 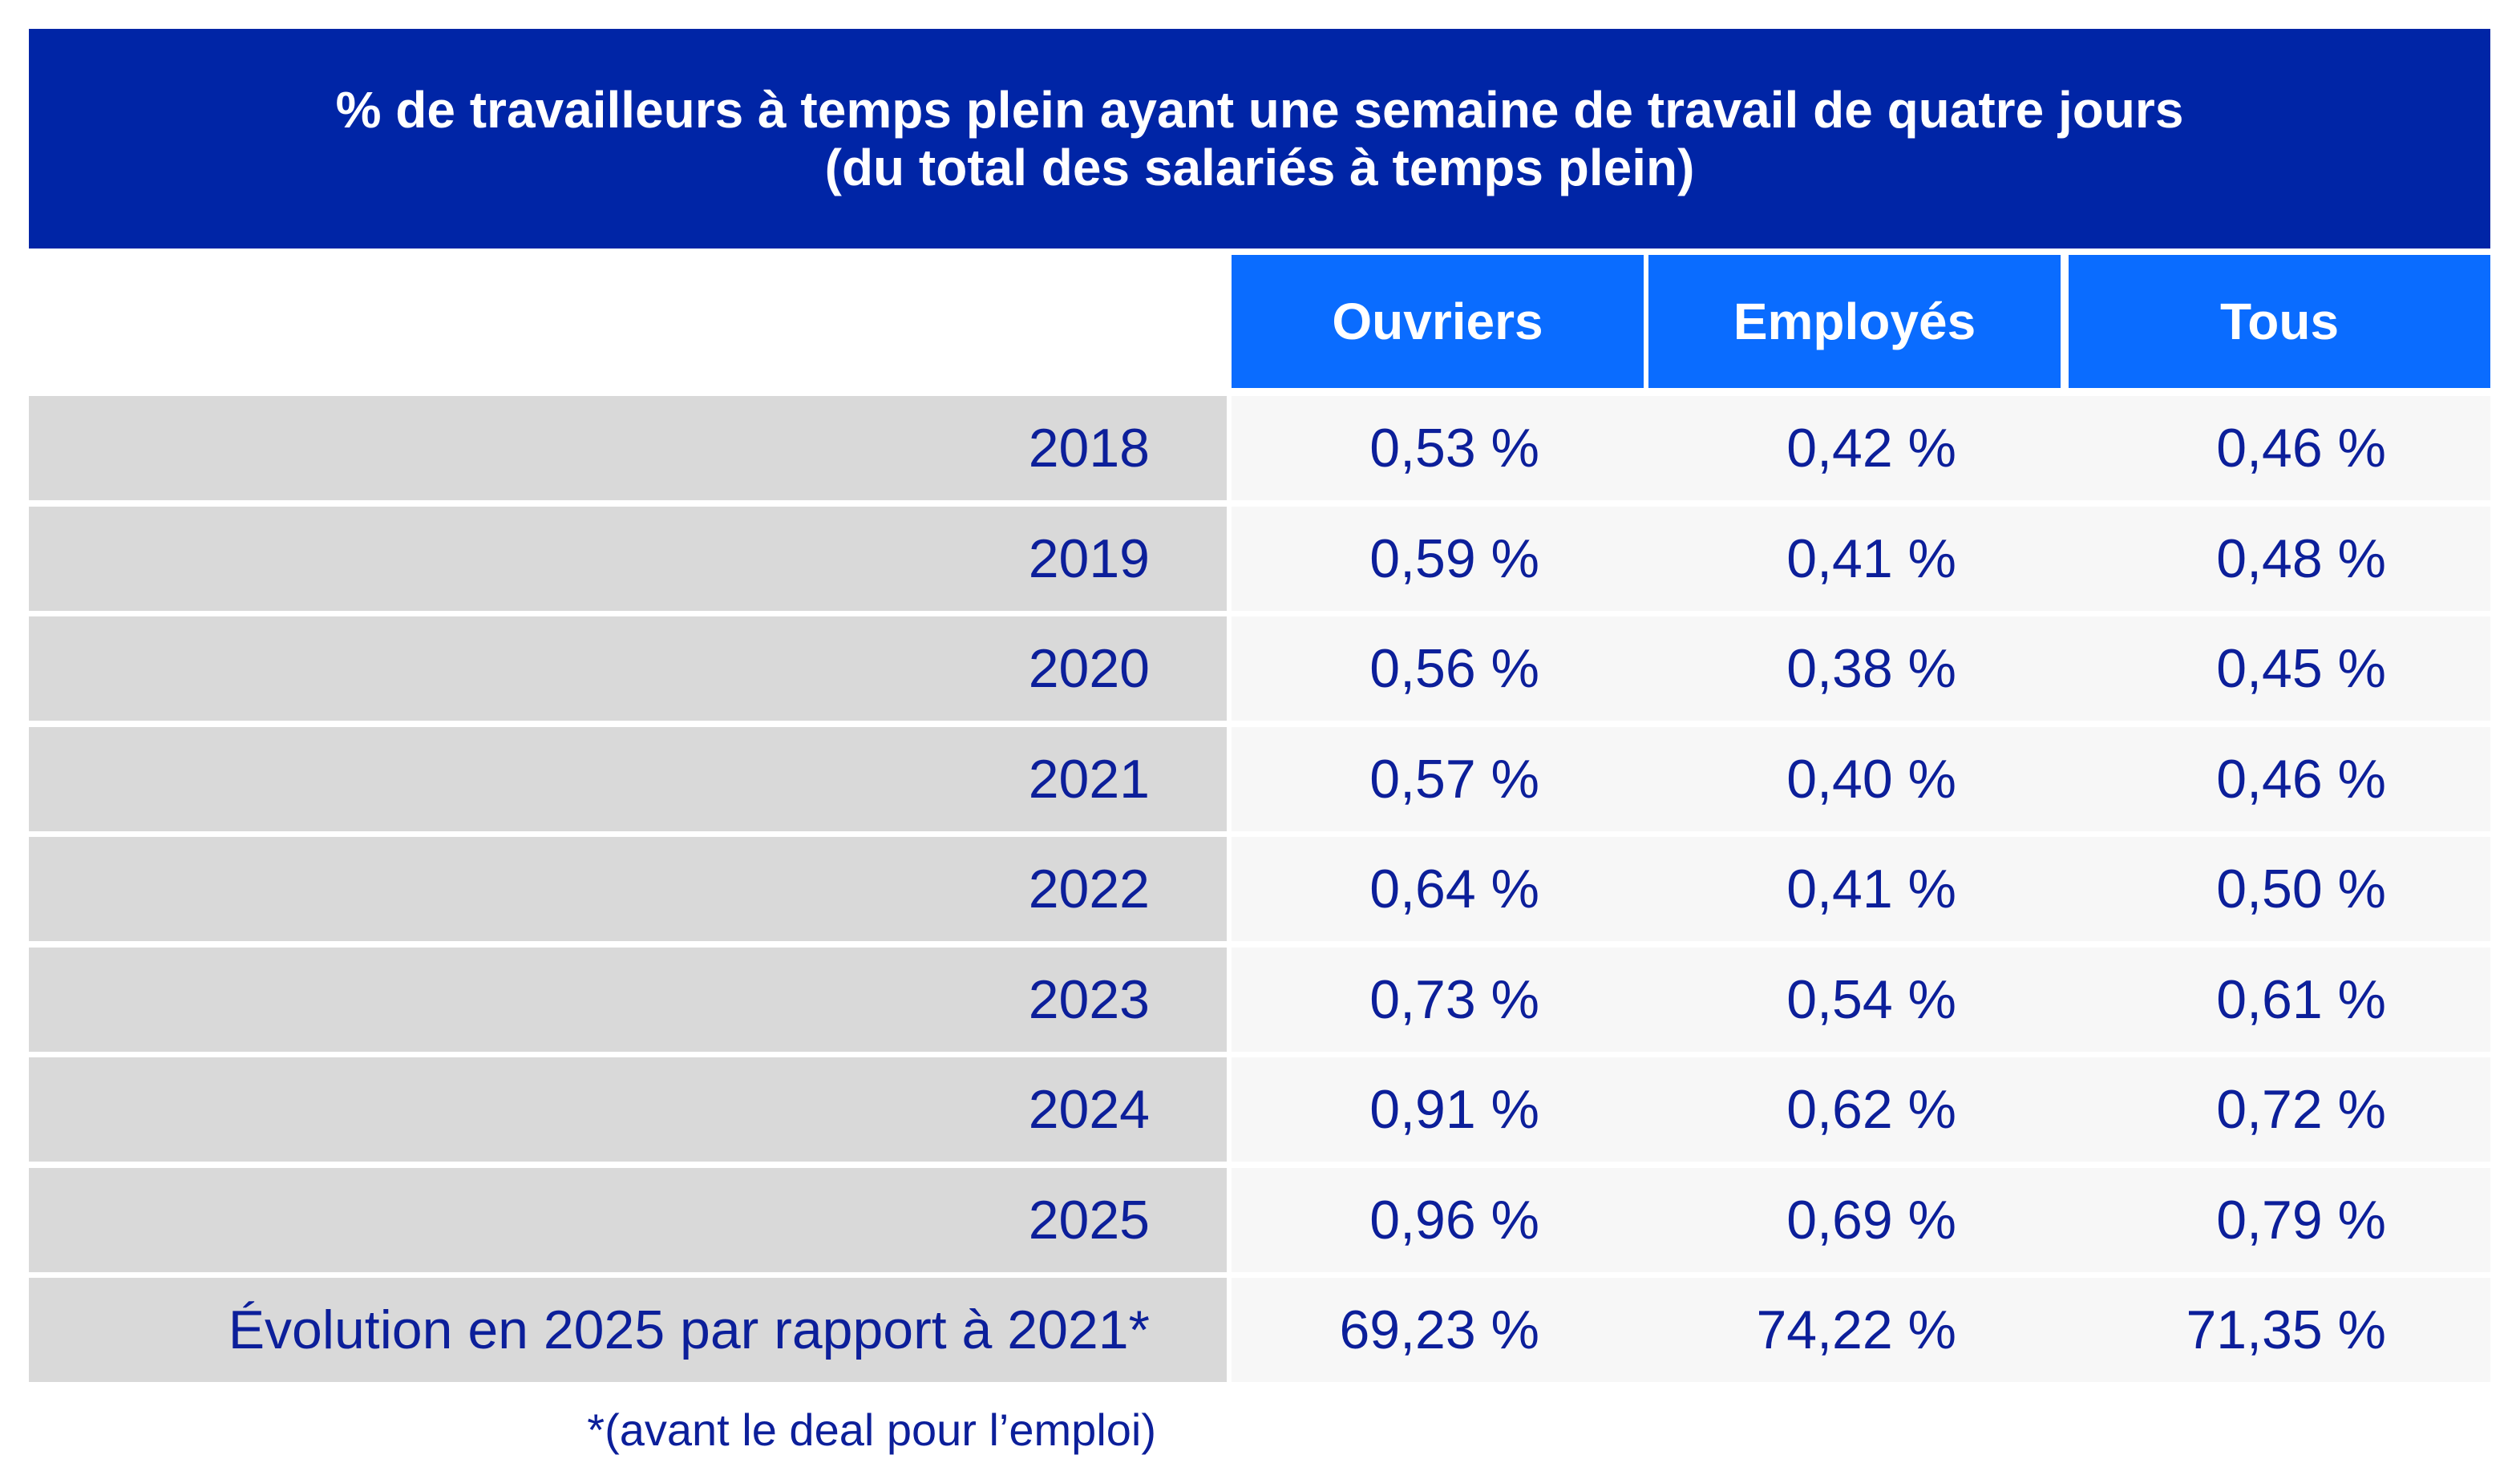 What do you see at coordinates (1871, 999) in the screenshot?
I see `cell-employes-2023: 0,54 %` at bounding box center [1871, 999].